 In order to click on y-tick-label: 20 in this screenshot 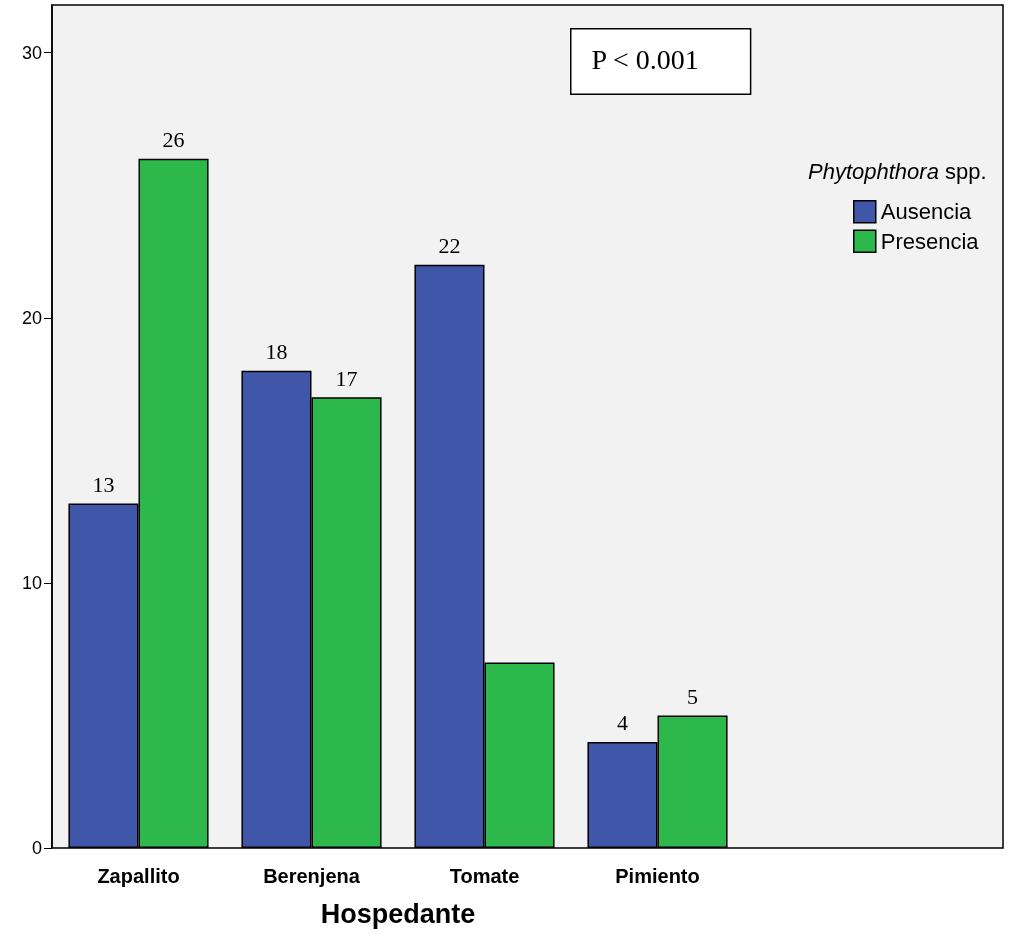, I will do `click(31, 317)`.